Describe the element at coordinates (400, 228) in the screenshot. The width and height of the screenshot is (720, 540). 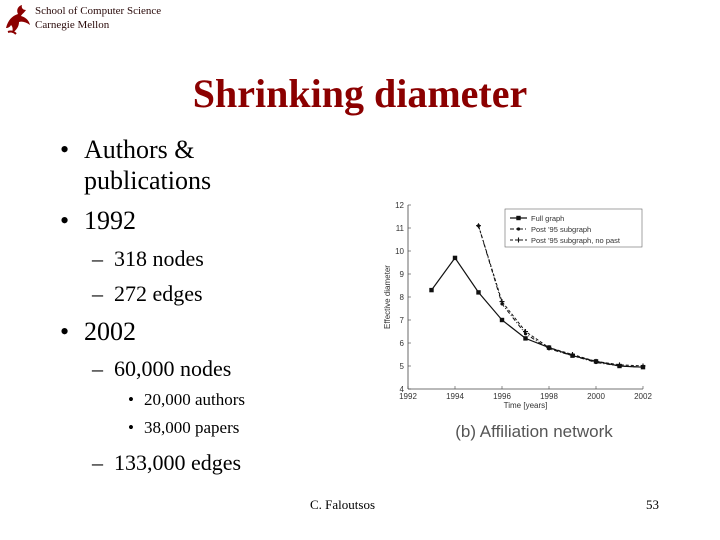
I see `y-tick-label: 11` at that location.